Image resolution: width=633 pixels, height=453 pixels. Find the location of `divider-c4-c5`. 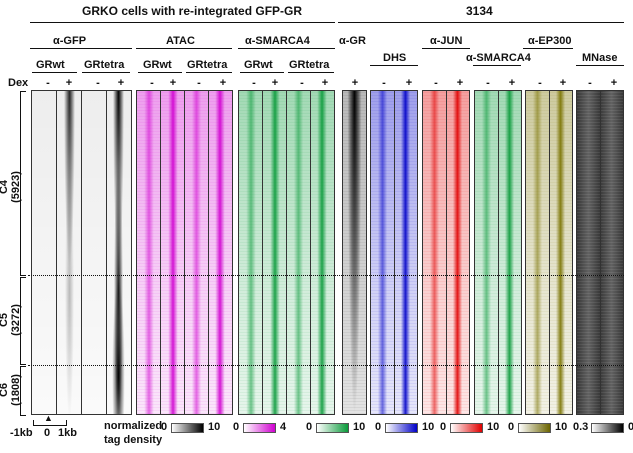

divider-c4-c5 is located at coordinates (326, 275).